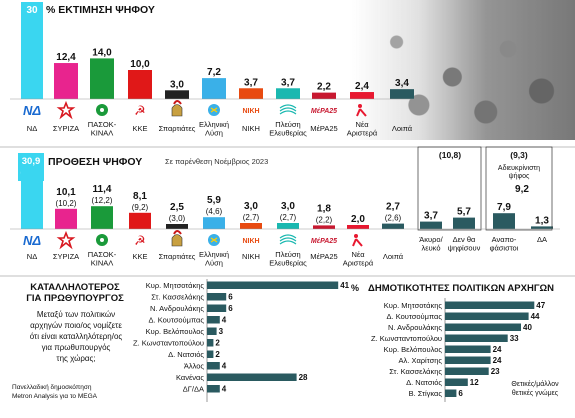 This screenshot has width=575, height=418. I want to click on undecided-cat-label: Αναπο-, so click(504, 239).